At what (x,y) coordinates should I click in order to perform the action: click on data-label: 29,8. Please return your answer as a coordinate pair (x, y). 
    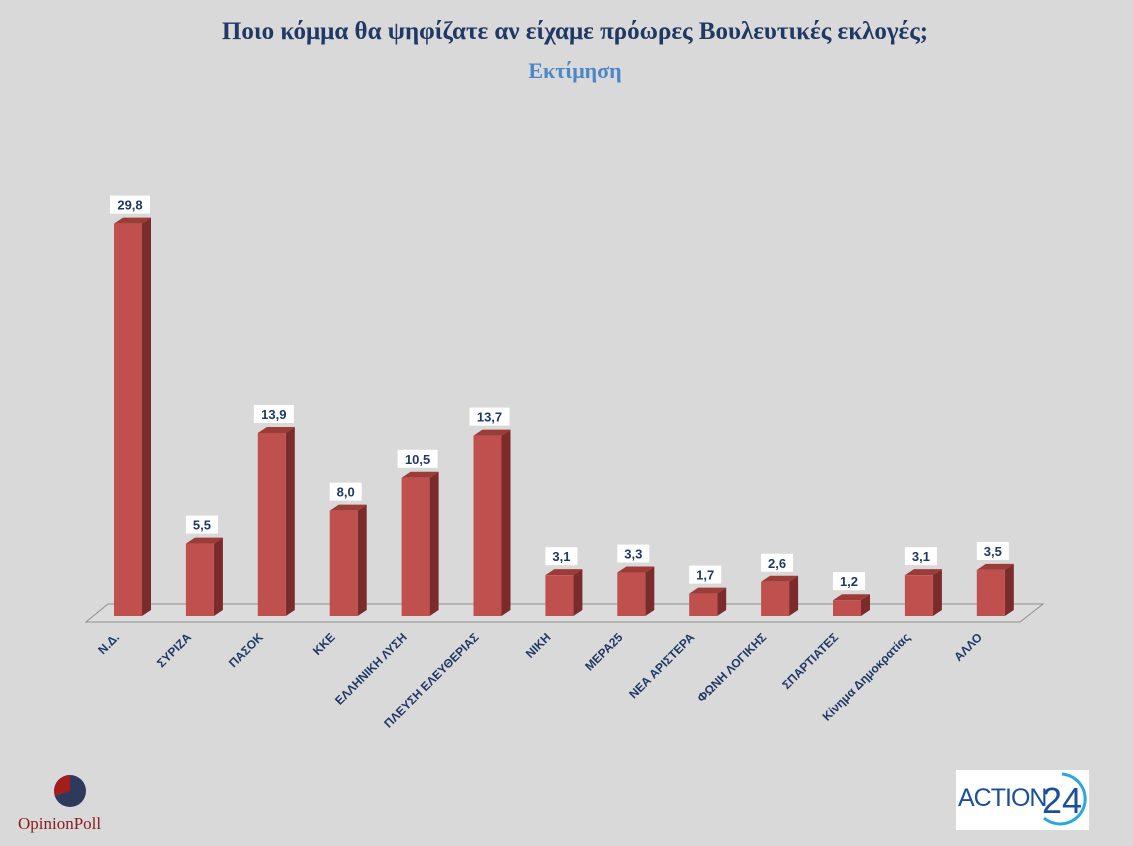
    Looking at the image, I should click on (129, 205).